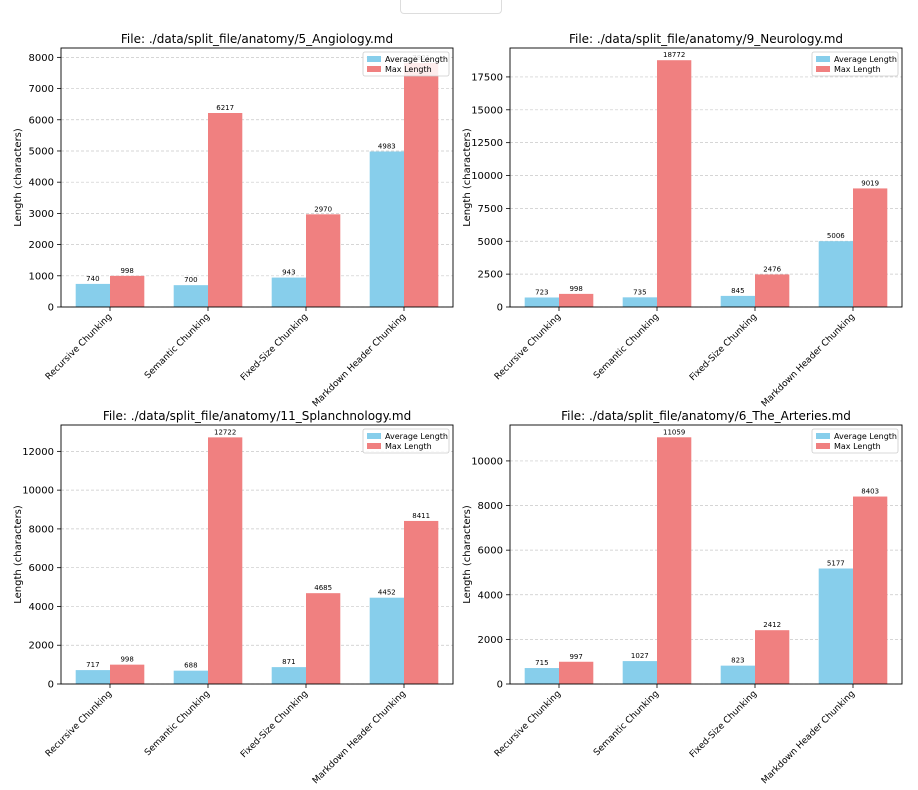 Image resolution: width=918 pixels, height=790 pixels. I want to click on y-tick-label: 7000, so click(41, 89).